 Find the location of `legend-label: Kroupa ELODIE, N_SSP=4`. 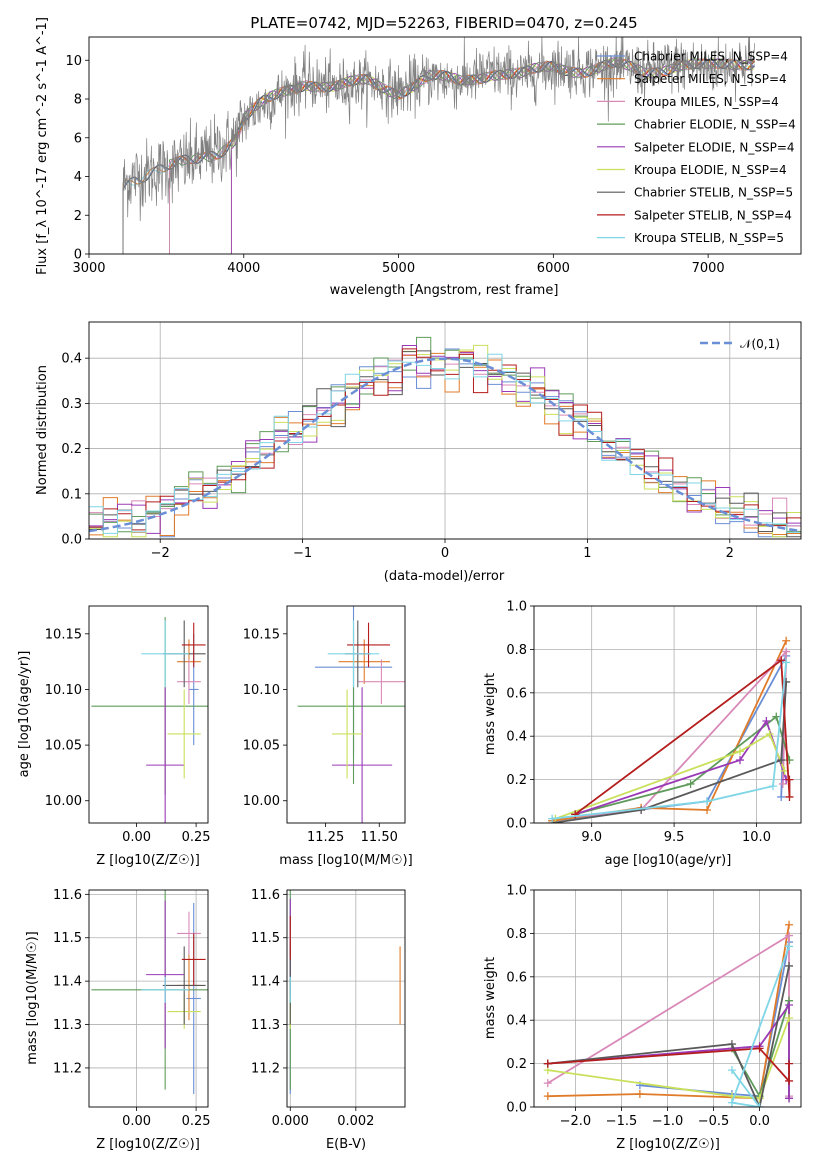

legend-label: Kroupa ELODIE, N_SSP=4 is located at coordinates (710, 170).